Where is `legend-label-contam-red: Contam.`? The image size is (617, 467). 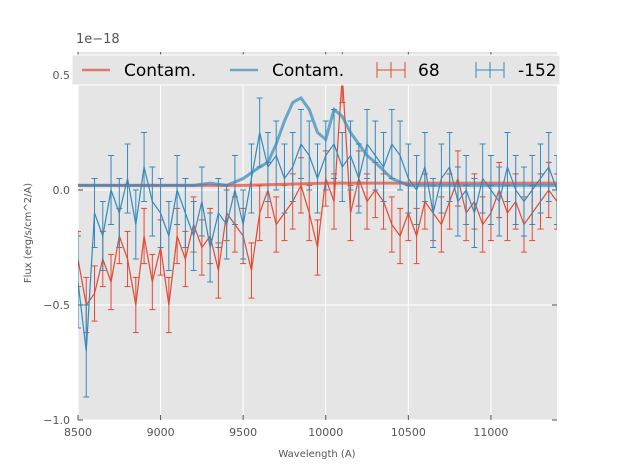 legend-label-contam-red: Contam. is located at coordinates (160, 71).